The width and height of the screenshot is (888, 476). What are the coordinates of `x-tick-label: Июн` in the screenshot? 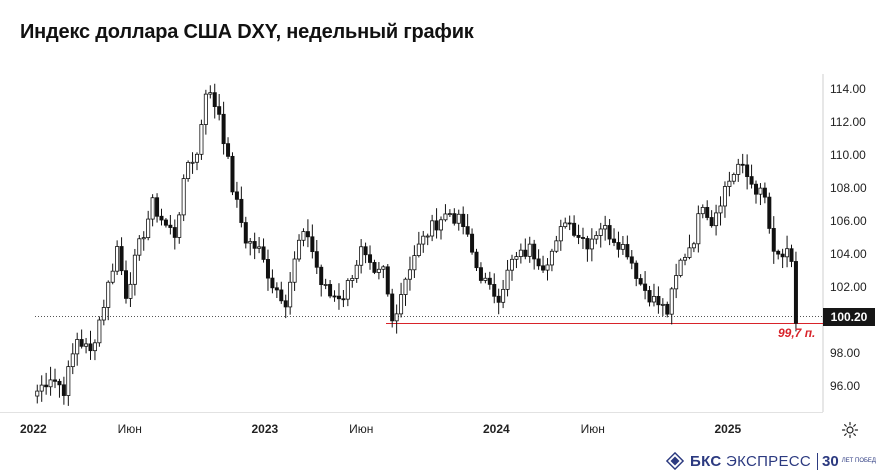 It's located at (361, 429).